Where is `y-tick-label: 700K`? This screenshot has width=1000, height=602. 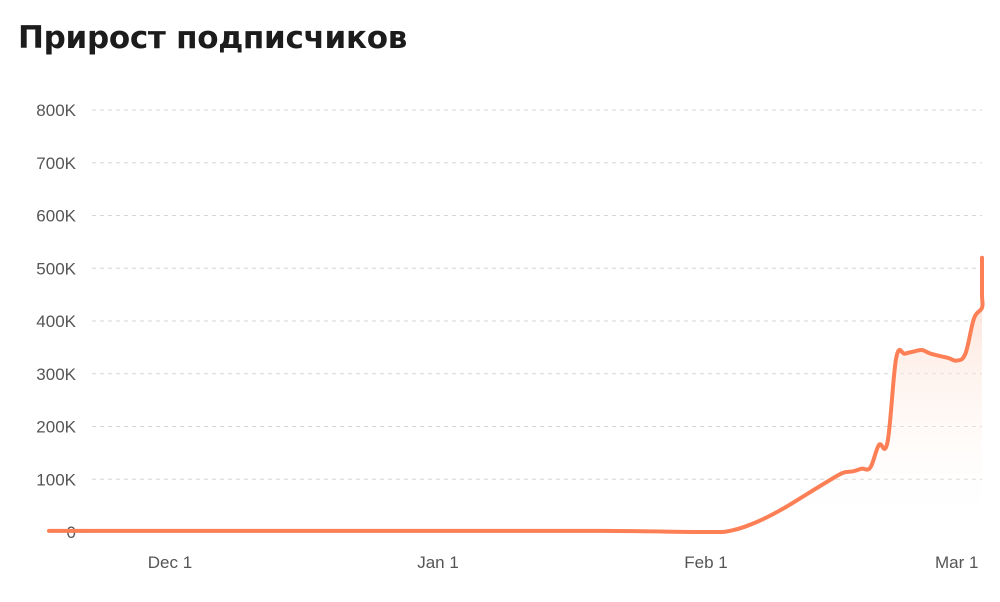
y-tick-label: 700K is located at coordinates (56, 163).